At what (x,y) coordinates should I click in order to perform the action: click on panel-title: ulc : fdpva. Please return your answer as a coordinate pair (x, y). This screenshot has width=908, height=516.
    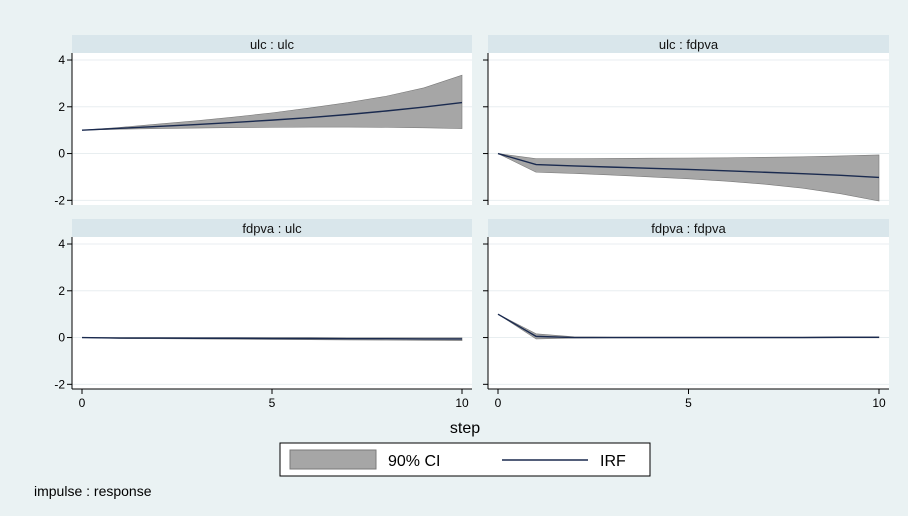
    Looking at the image, I should click on (689, 44).